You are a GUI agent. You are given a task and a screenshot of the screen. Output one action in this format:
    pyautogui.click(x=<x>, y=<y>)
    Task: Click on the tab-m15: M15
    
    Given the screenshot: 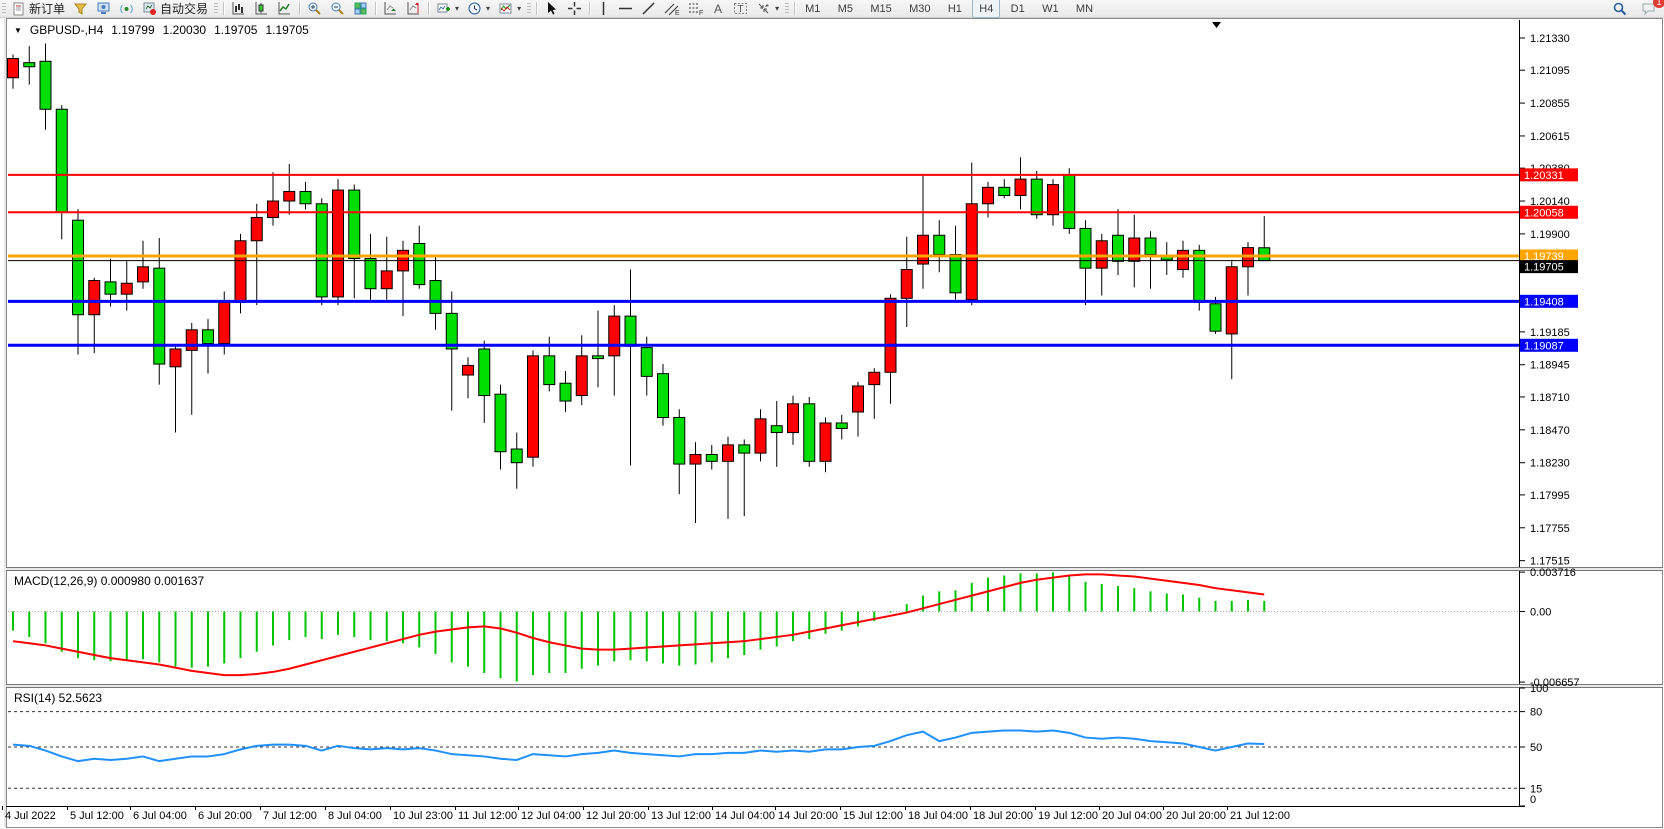 What is the action you would take?
    pyautogui.click(x=881, y=8)
    